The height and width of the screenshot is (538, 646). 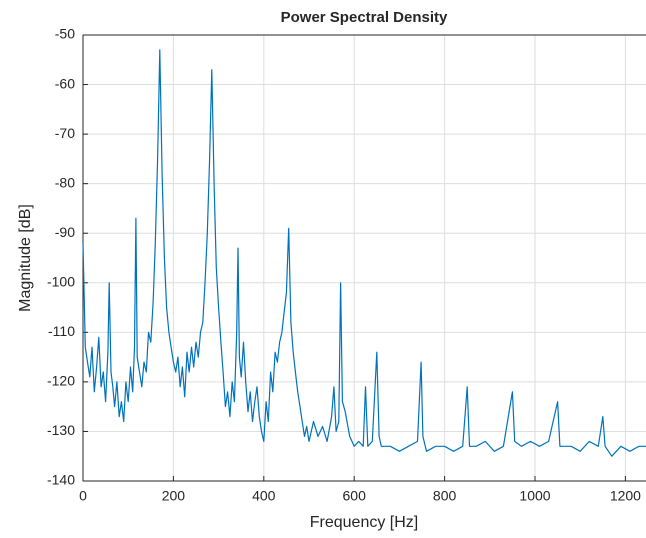 I want to click on x-tick-label: 1000, so click(x=534, y=496).